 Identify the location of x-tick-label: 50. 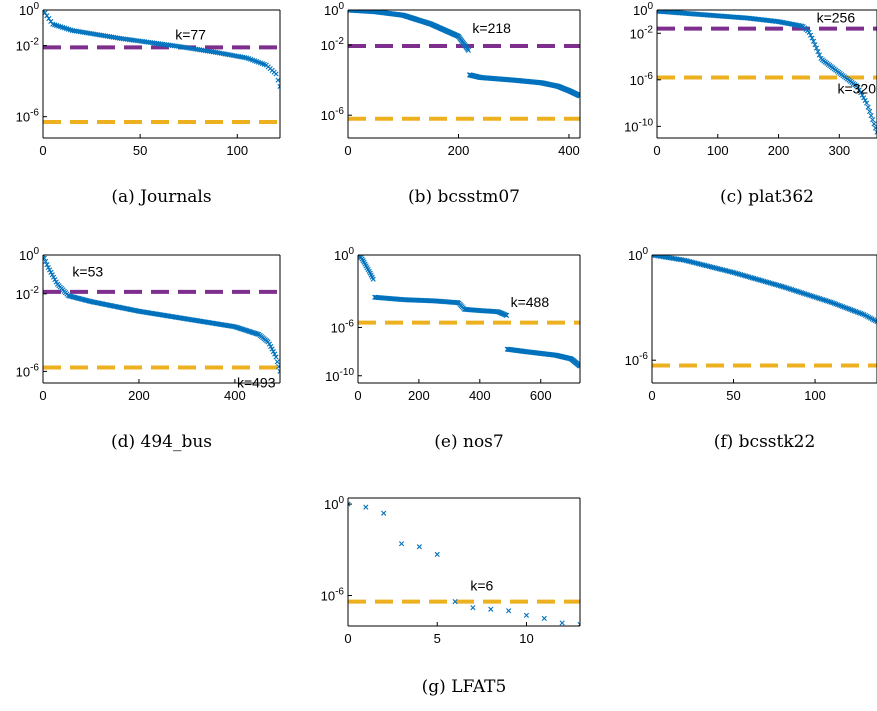
(733, 395).